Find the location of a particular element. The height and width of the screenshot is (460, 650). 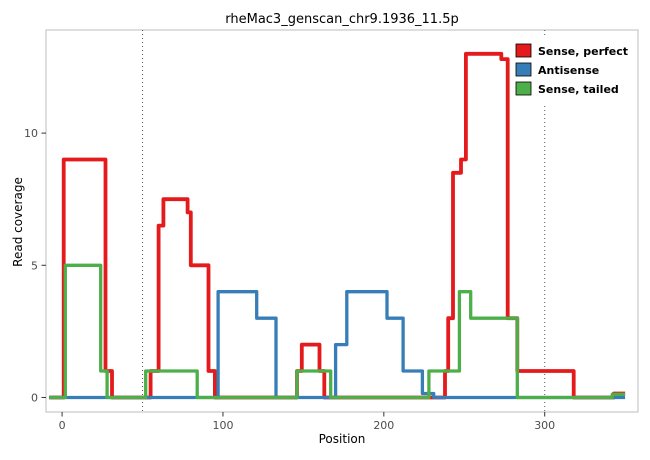

x-tick-label: 200 is located at coordinates (383, 425).